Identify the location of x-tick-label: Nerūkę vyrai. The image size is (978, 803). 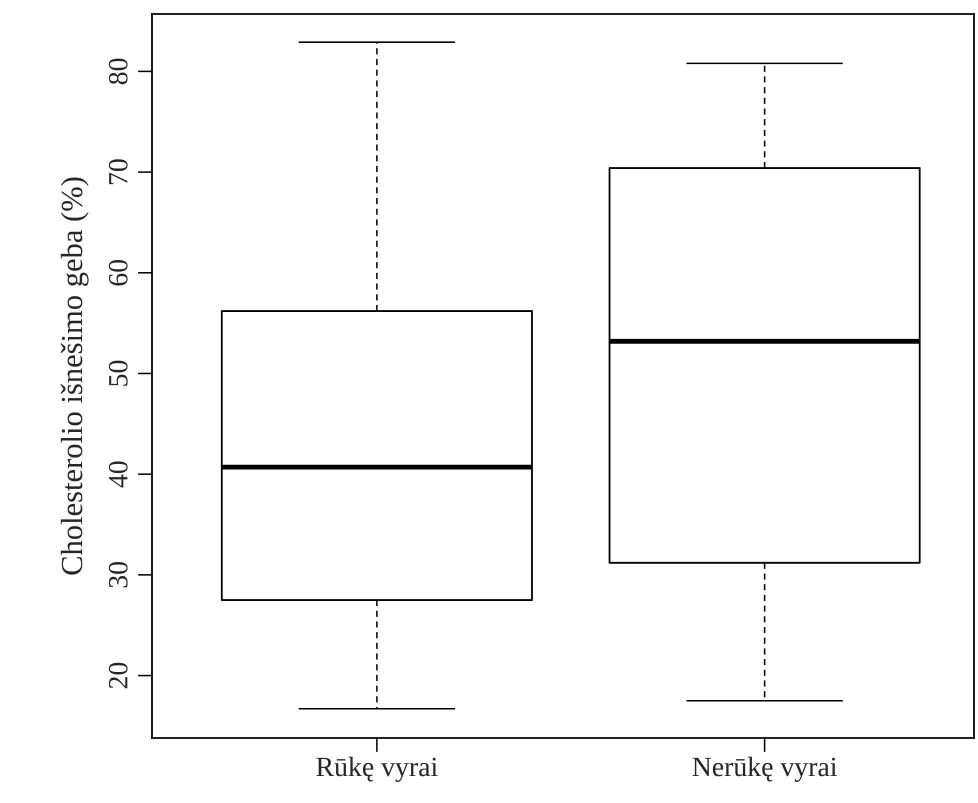
(764, 769).